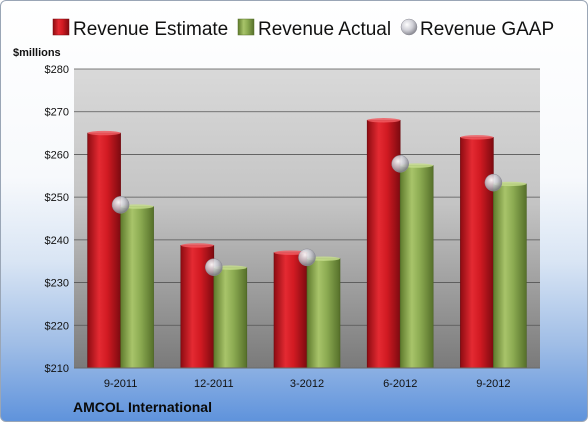  Describe the element at coordinates (409, 27) in the screenshot. I see `legend-marker-gaap` at that location.